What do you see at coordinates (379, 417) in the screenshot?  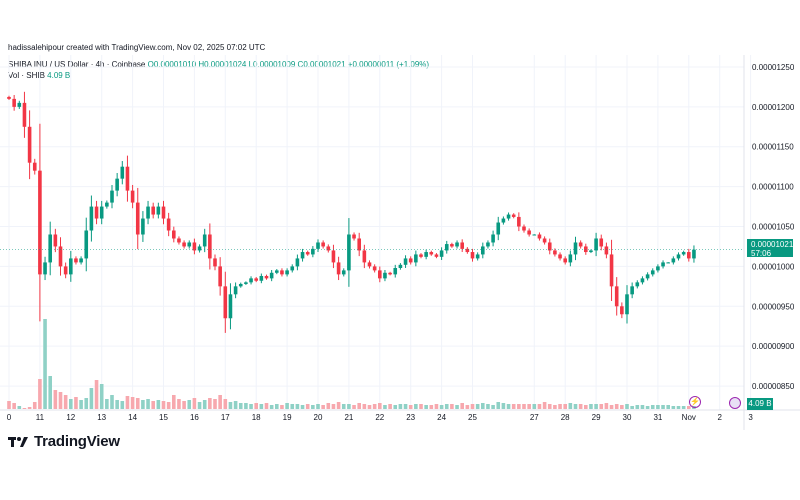 I see `x-tick-label: 22` at bounding box center [379, 417].